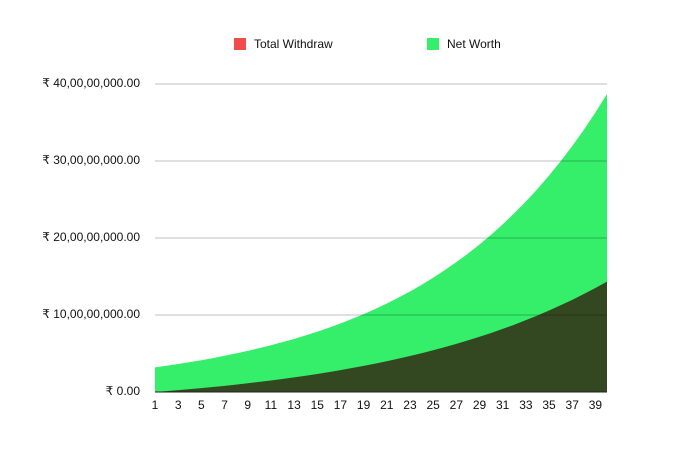  Describe the element at coordinates (91, 314) in the screenshot. I see `y-tick-label: ₹ 10,00,00,000.00` at that location.